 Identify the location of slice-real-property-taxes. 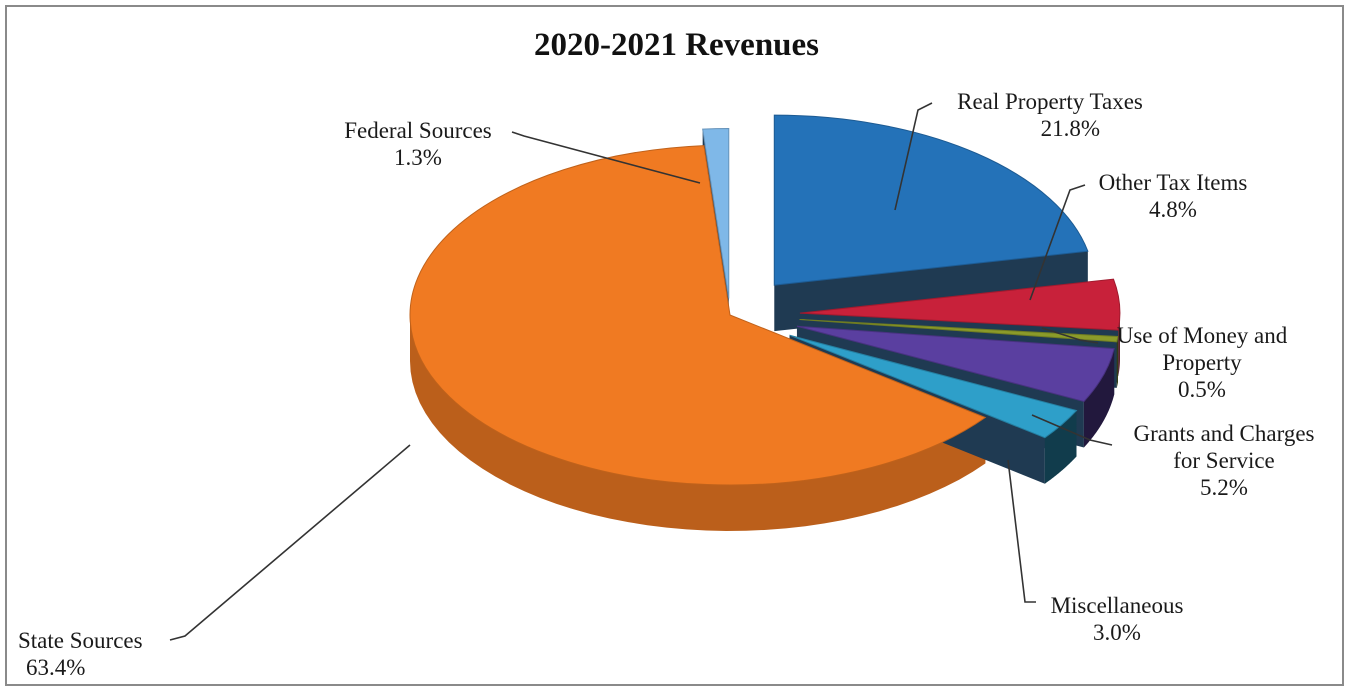
(931, 200).